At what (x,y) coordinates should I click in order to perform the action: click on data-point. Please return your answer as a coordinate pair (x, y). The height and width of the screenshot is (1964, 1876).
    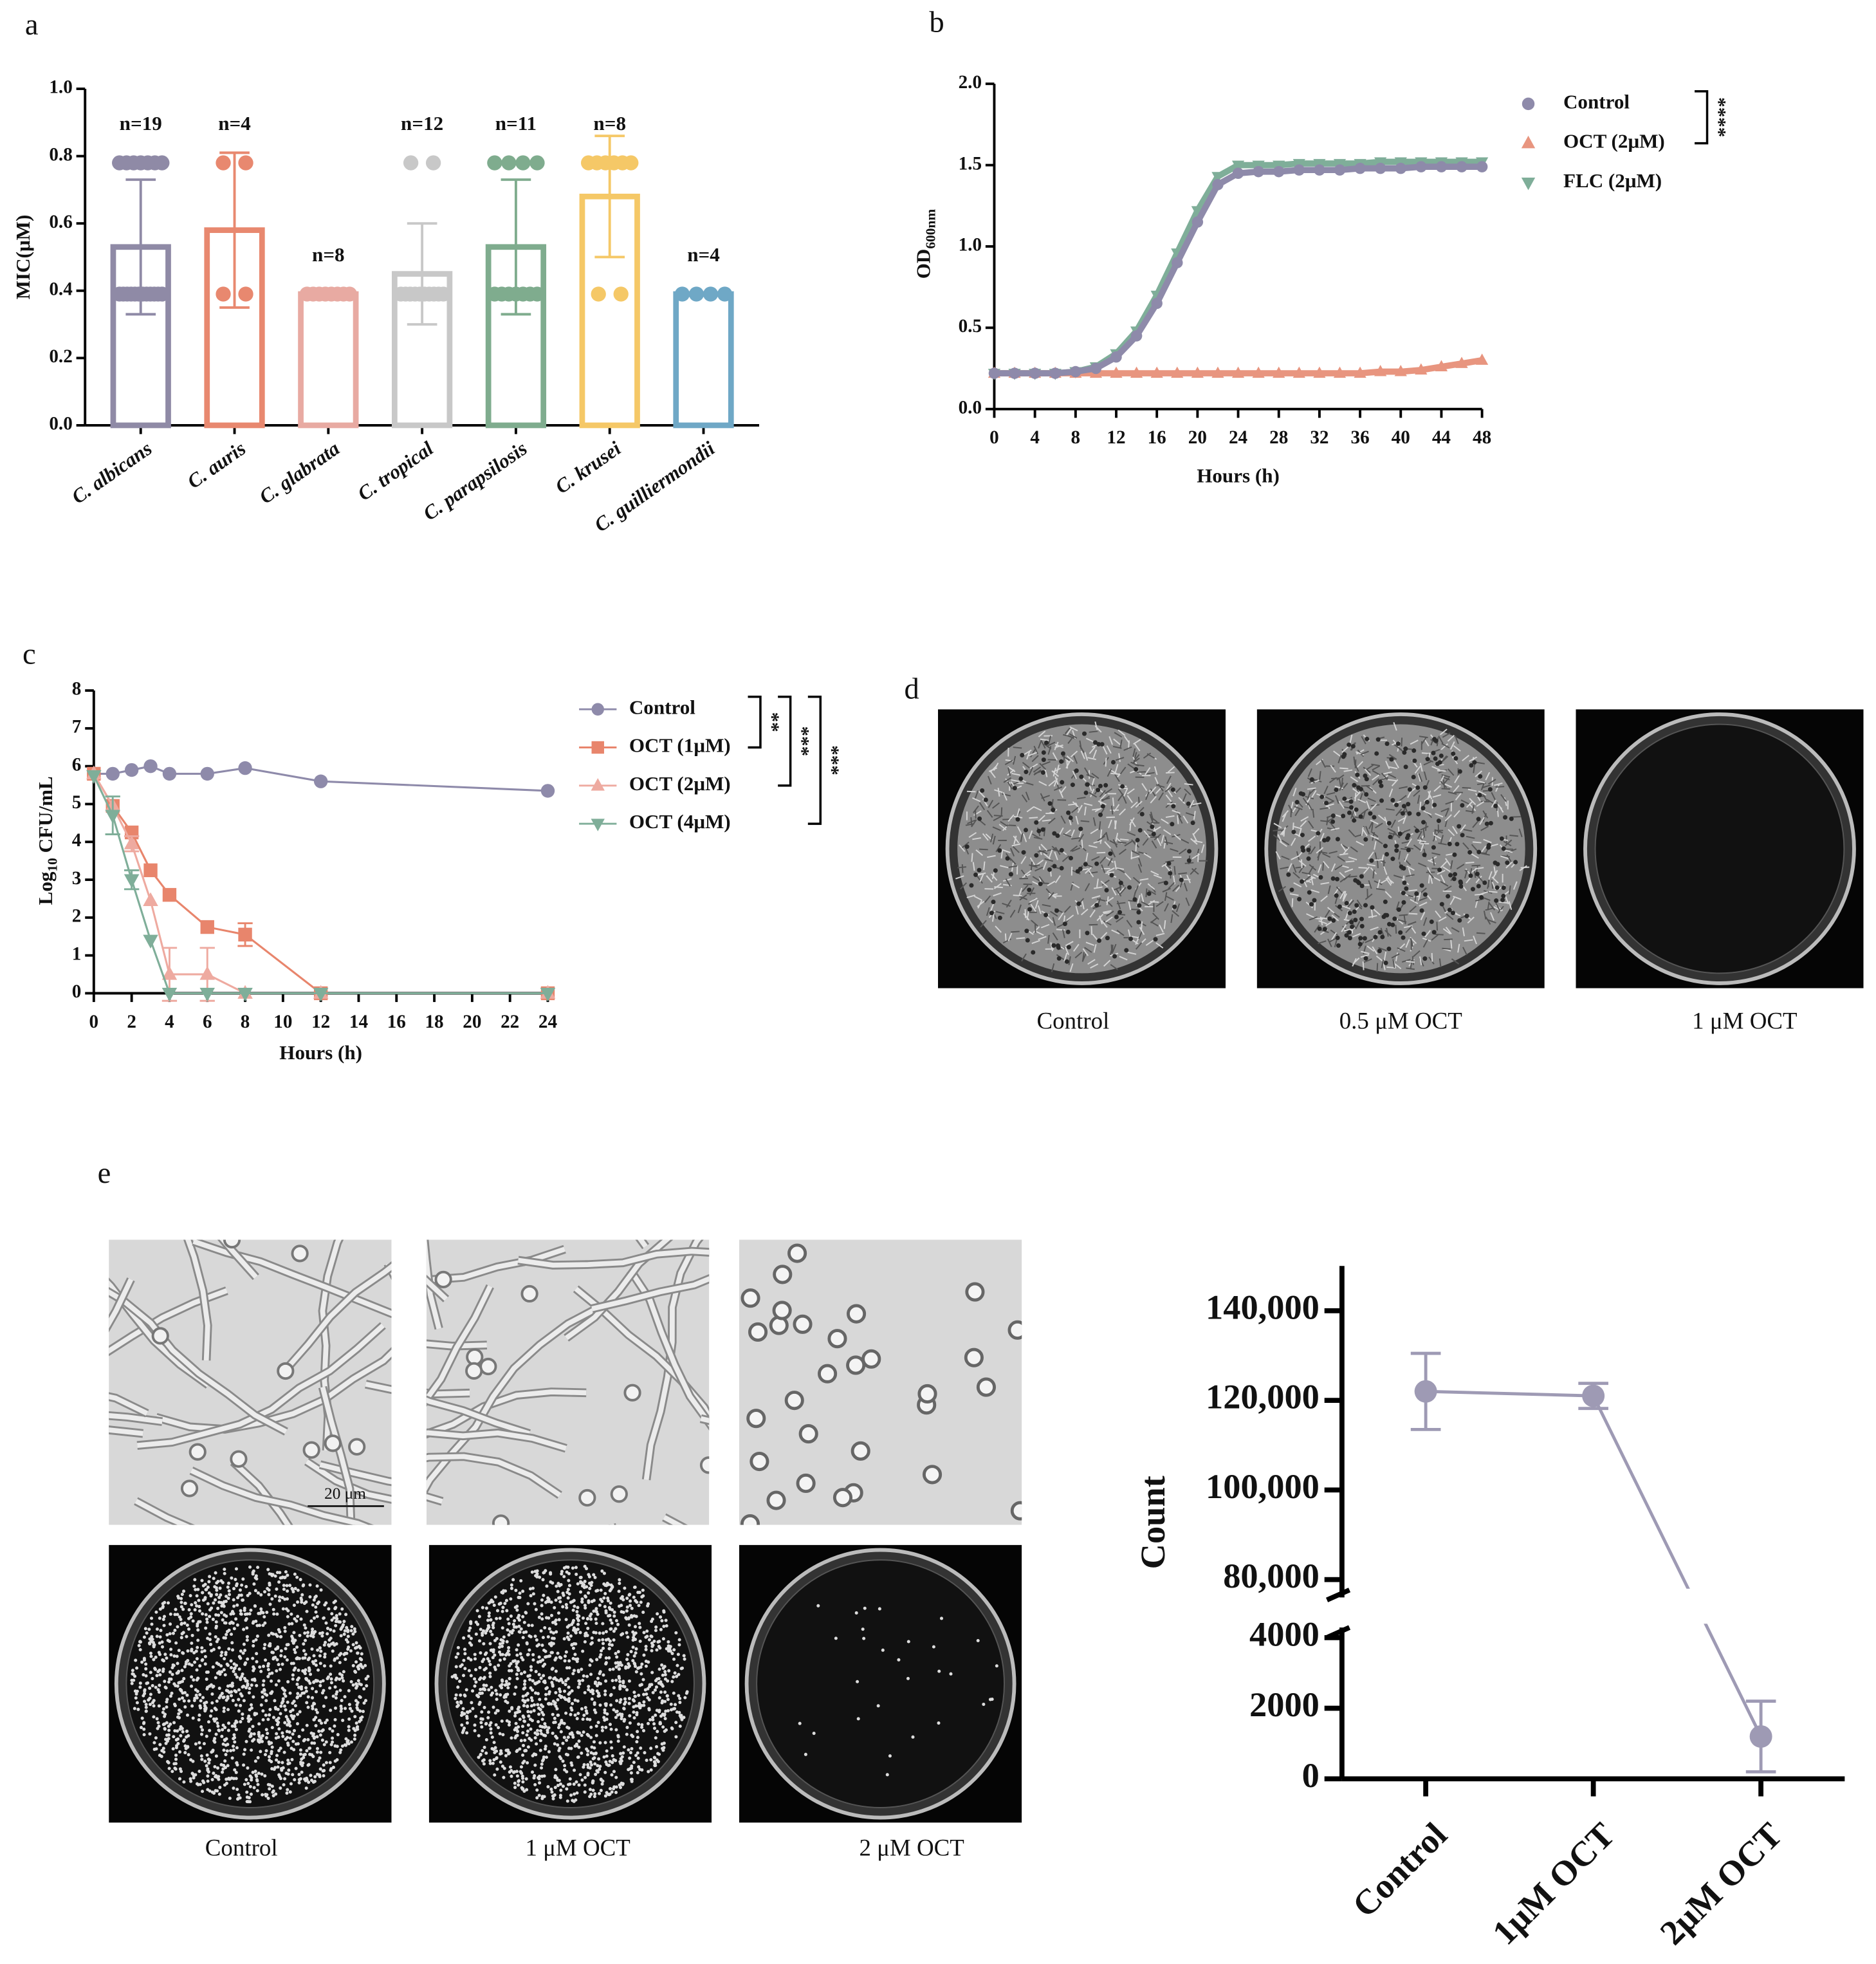
    Looking at the image, I should click on (162, 163).